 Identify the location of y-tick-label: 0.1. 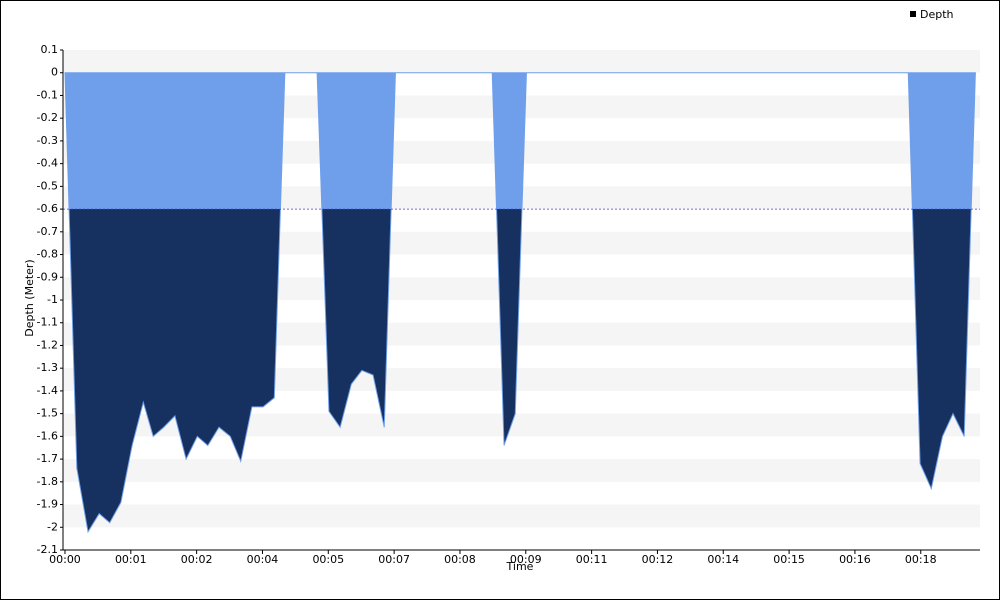
(50, 49).